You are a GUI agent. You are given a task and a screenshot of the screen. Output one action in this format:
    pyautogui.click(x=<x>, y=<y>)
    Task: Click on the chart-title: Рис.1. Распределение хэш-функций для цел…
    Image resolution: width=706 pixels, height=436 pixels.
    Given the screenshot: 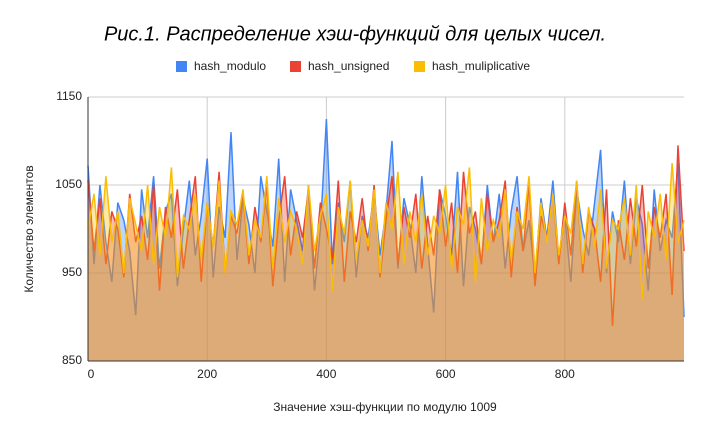 What is the action you would take?
    pyautogui.click(x=355, y=34)
    